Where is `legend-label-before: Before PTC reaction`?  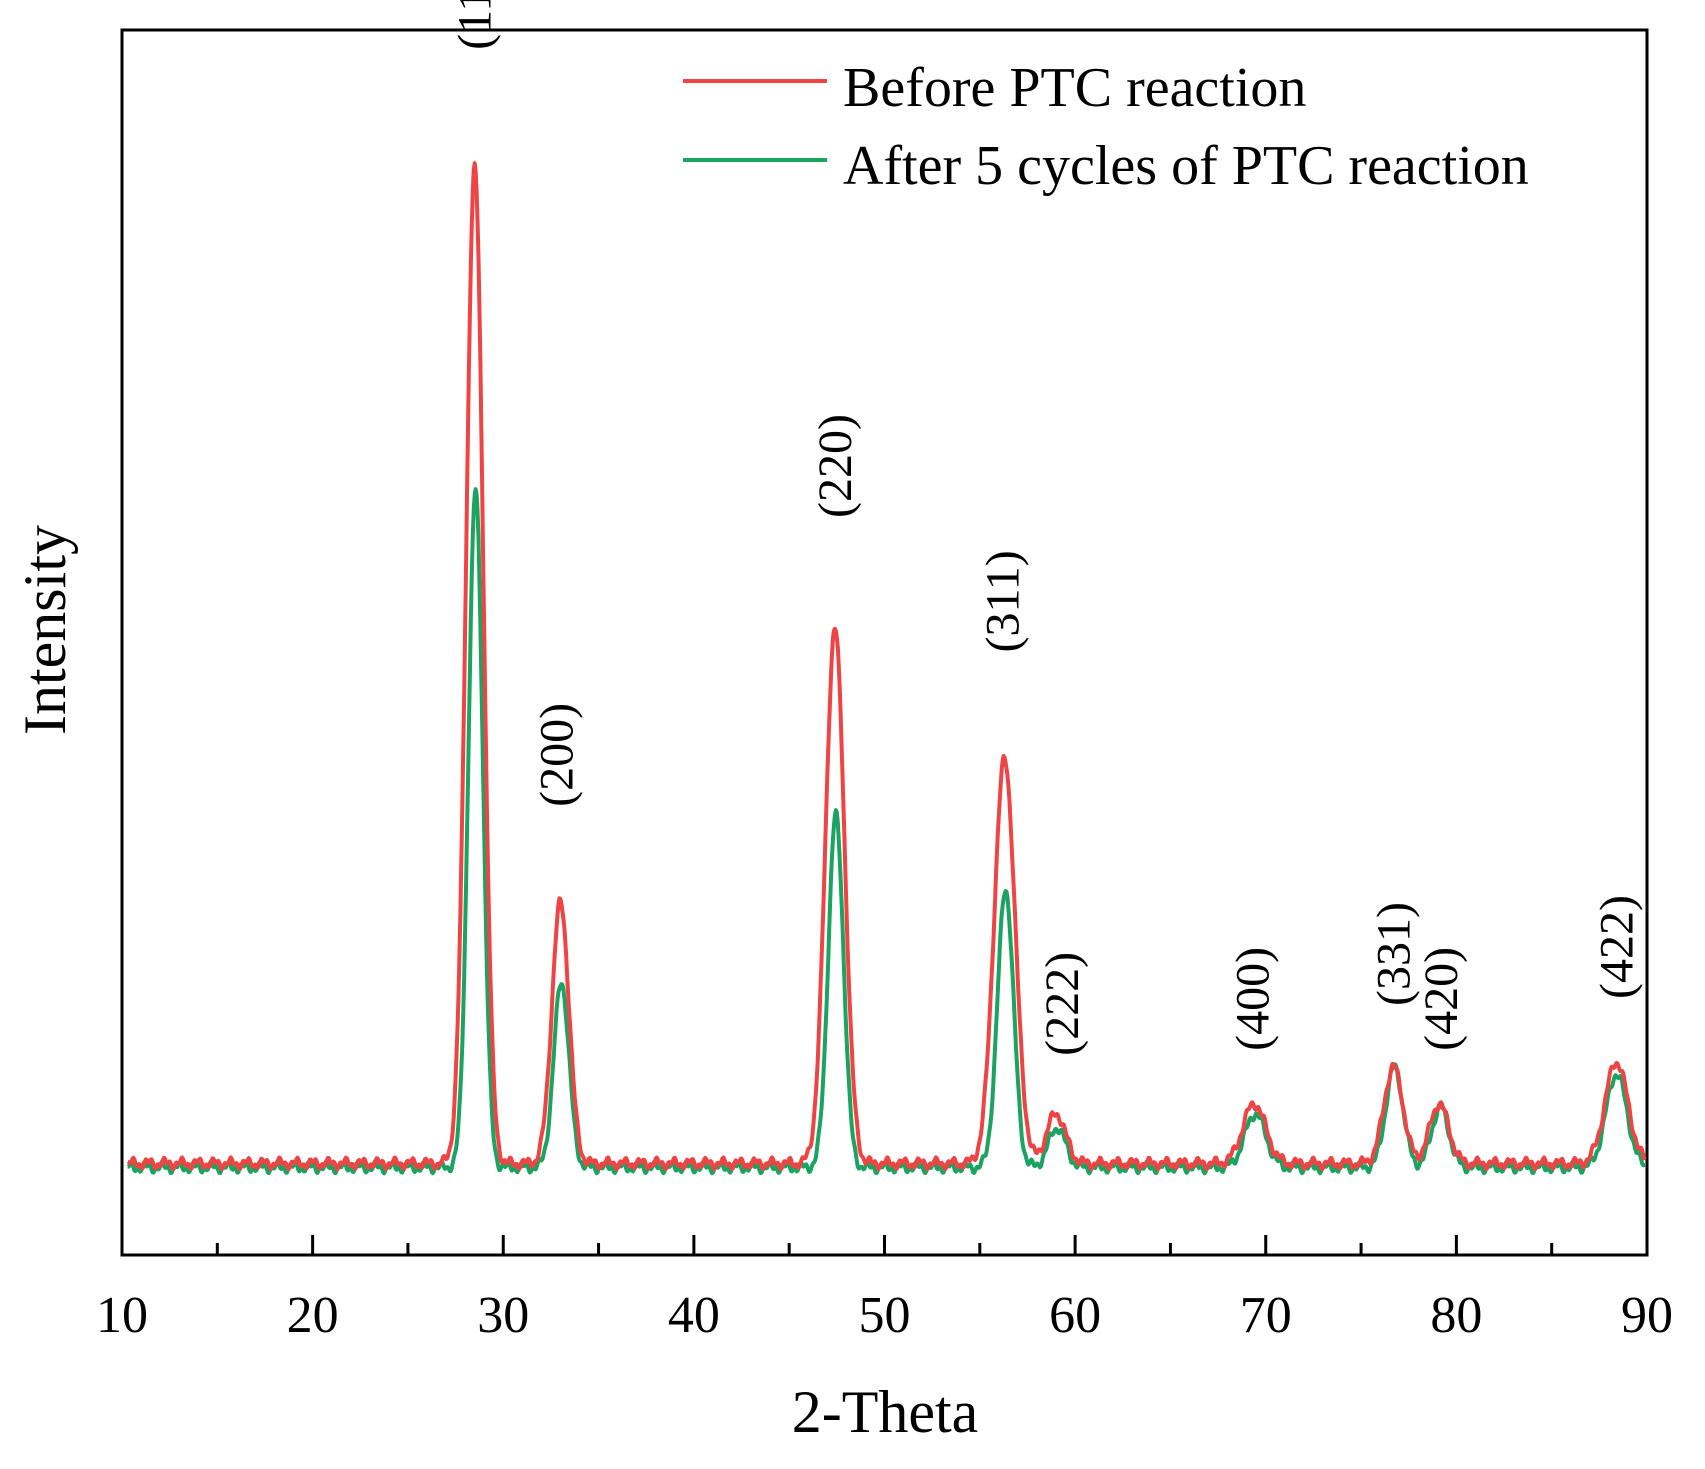 legend-label-before: Before PTC reaction is located at coordinates (1074, 88).